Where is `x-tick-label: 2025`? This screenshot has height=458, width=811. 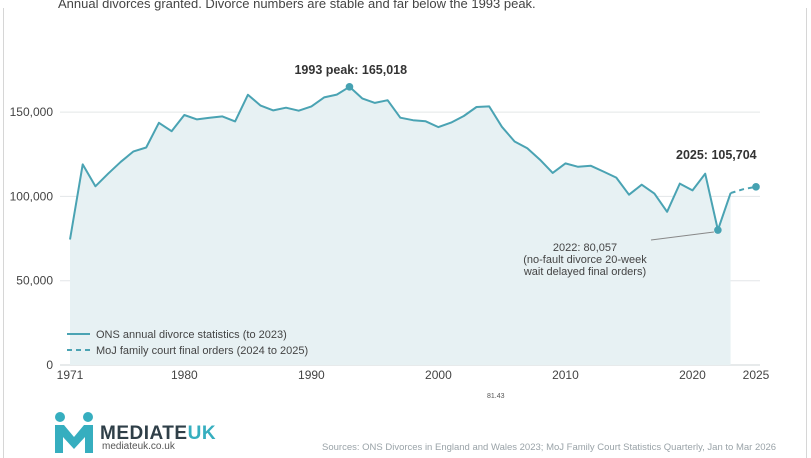
x-tick-label: 2025 is located at coordinates (756, 375).